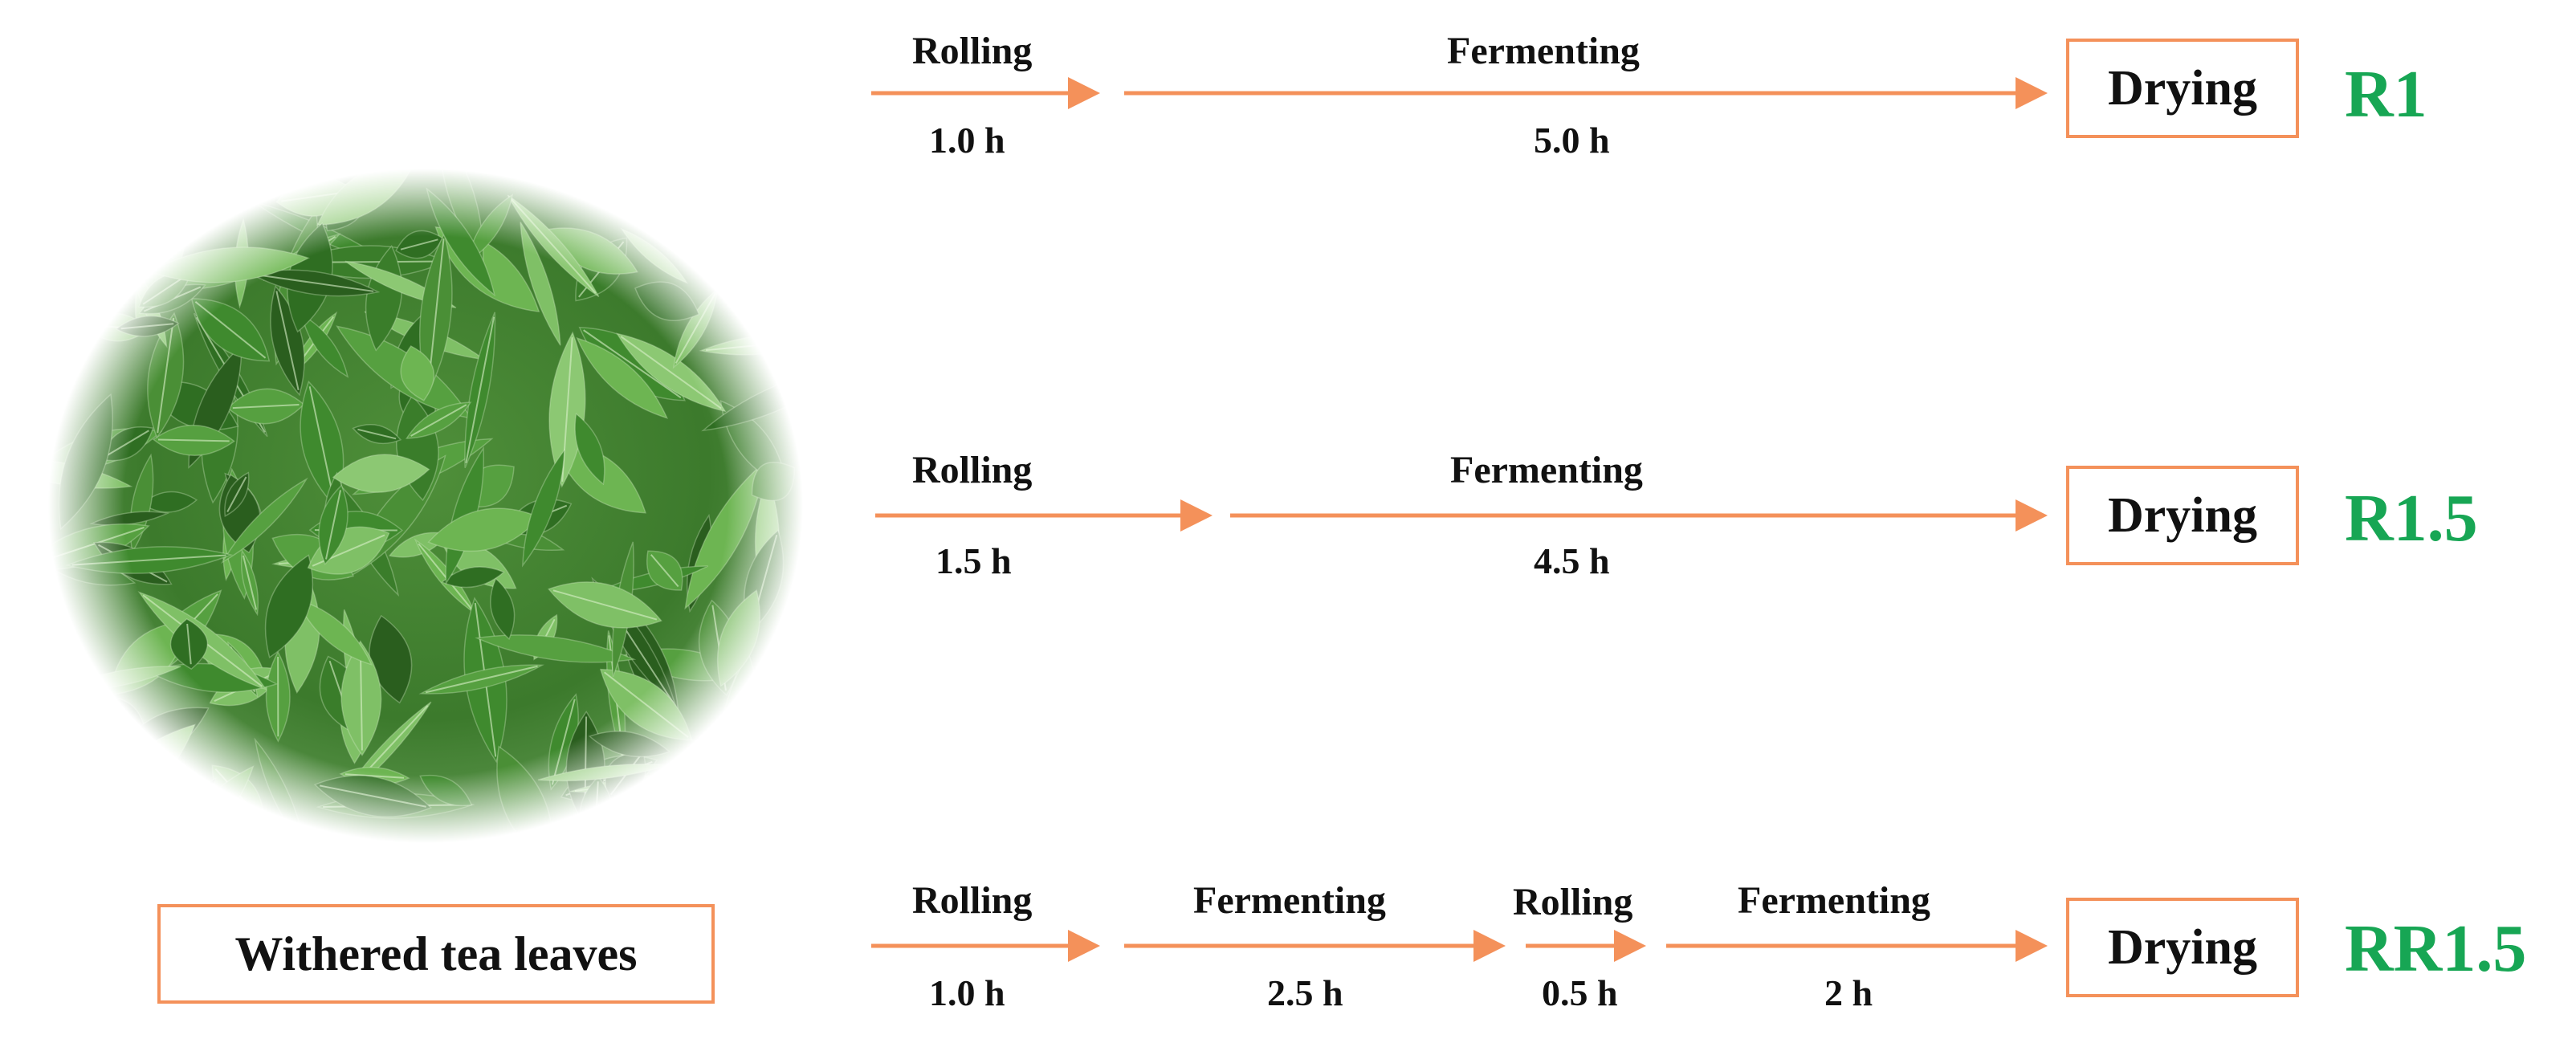  Describe the element at coordinates (2182, 515) in the screenshot. I see `route-r15-drying-box: Drying` at that location.